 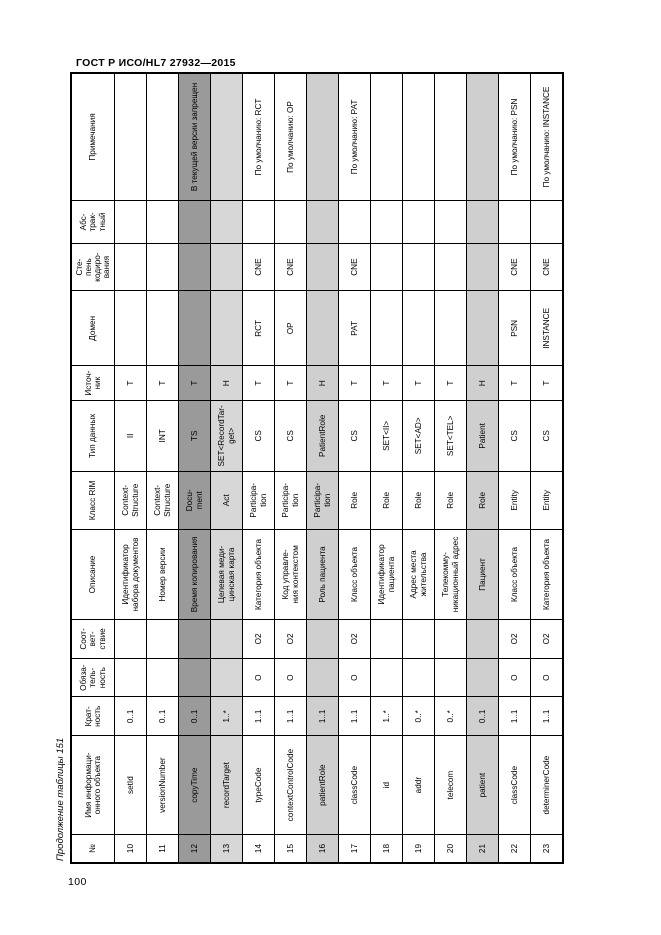 What do you see at coordinates (450, 716) in the screenshot?
I see `cell-cardinality: 0..*` at bounding box center [450, 716].